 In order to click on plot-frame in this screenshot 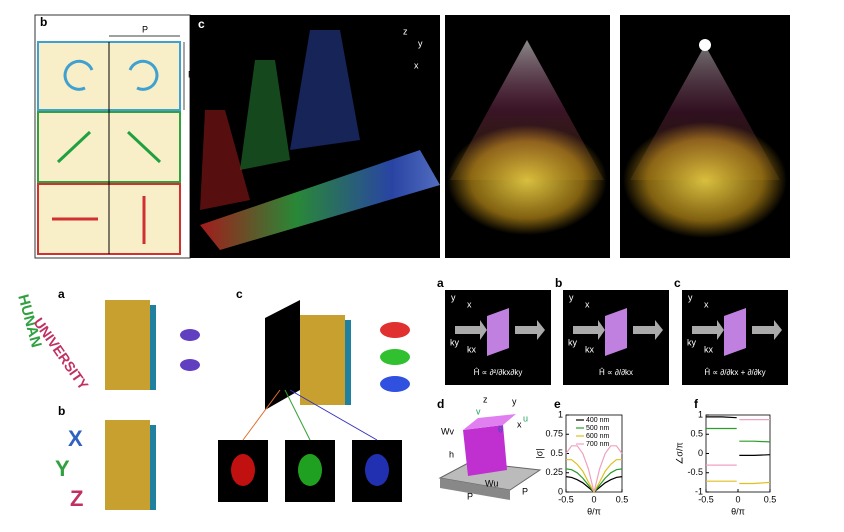, I will do `click(738, 453)`.